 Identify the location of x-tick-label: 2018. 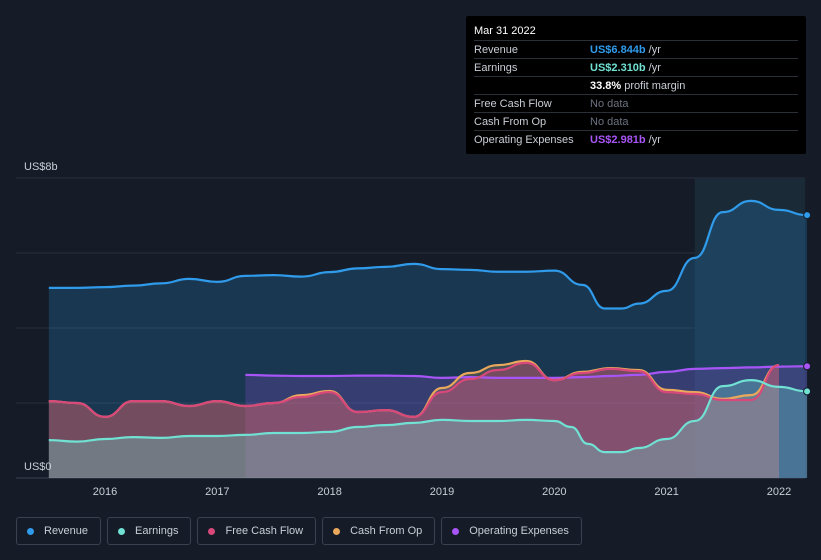
(329, 492).